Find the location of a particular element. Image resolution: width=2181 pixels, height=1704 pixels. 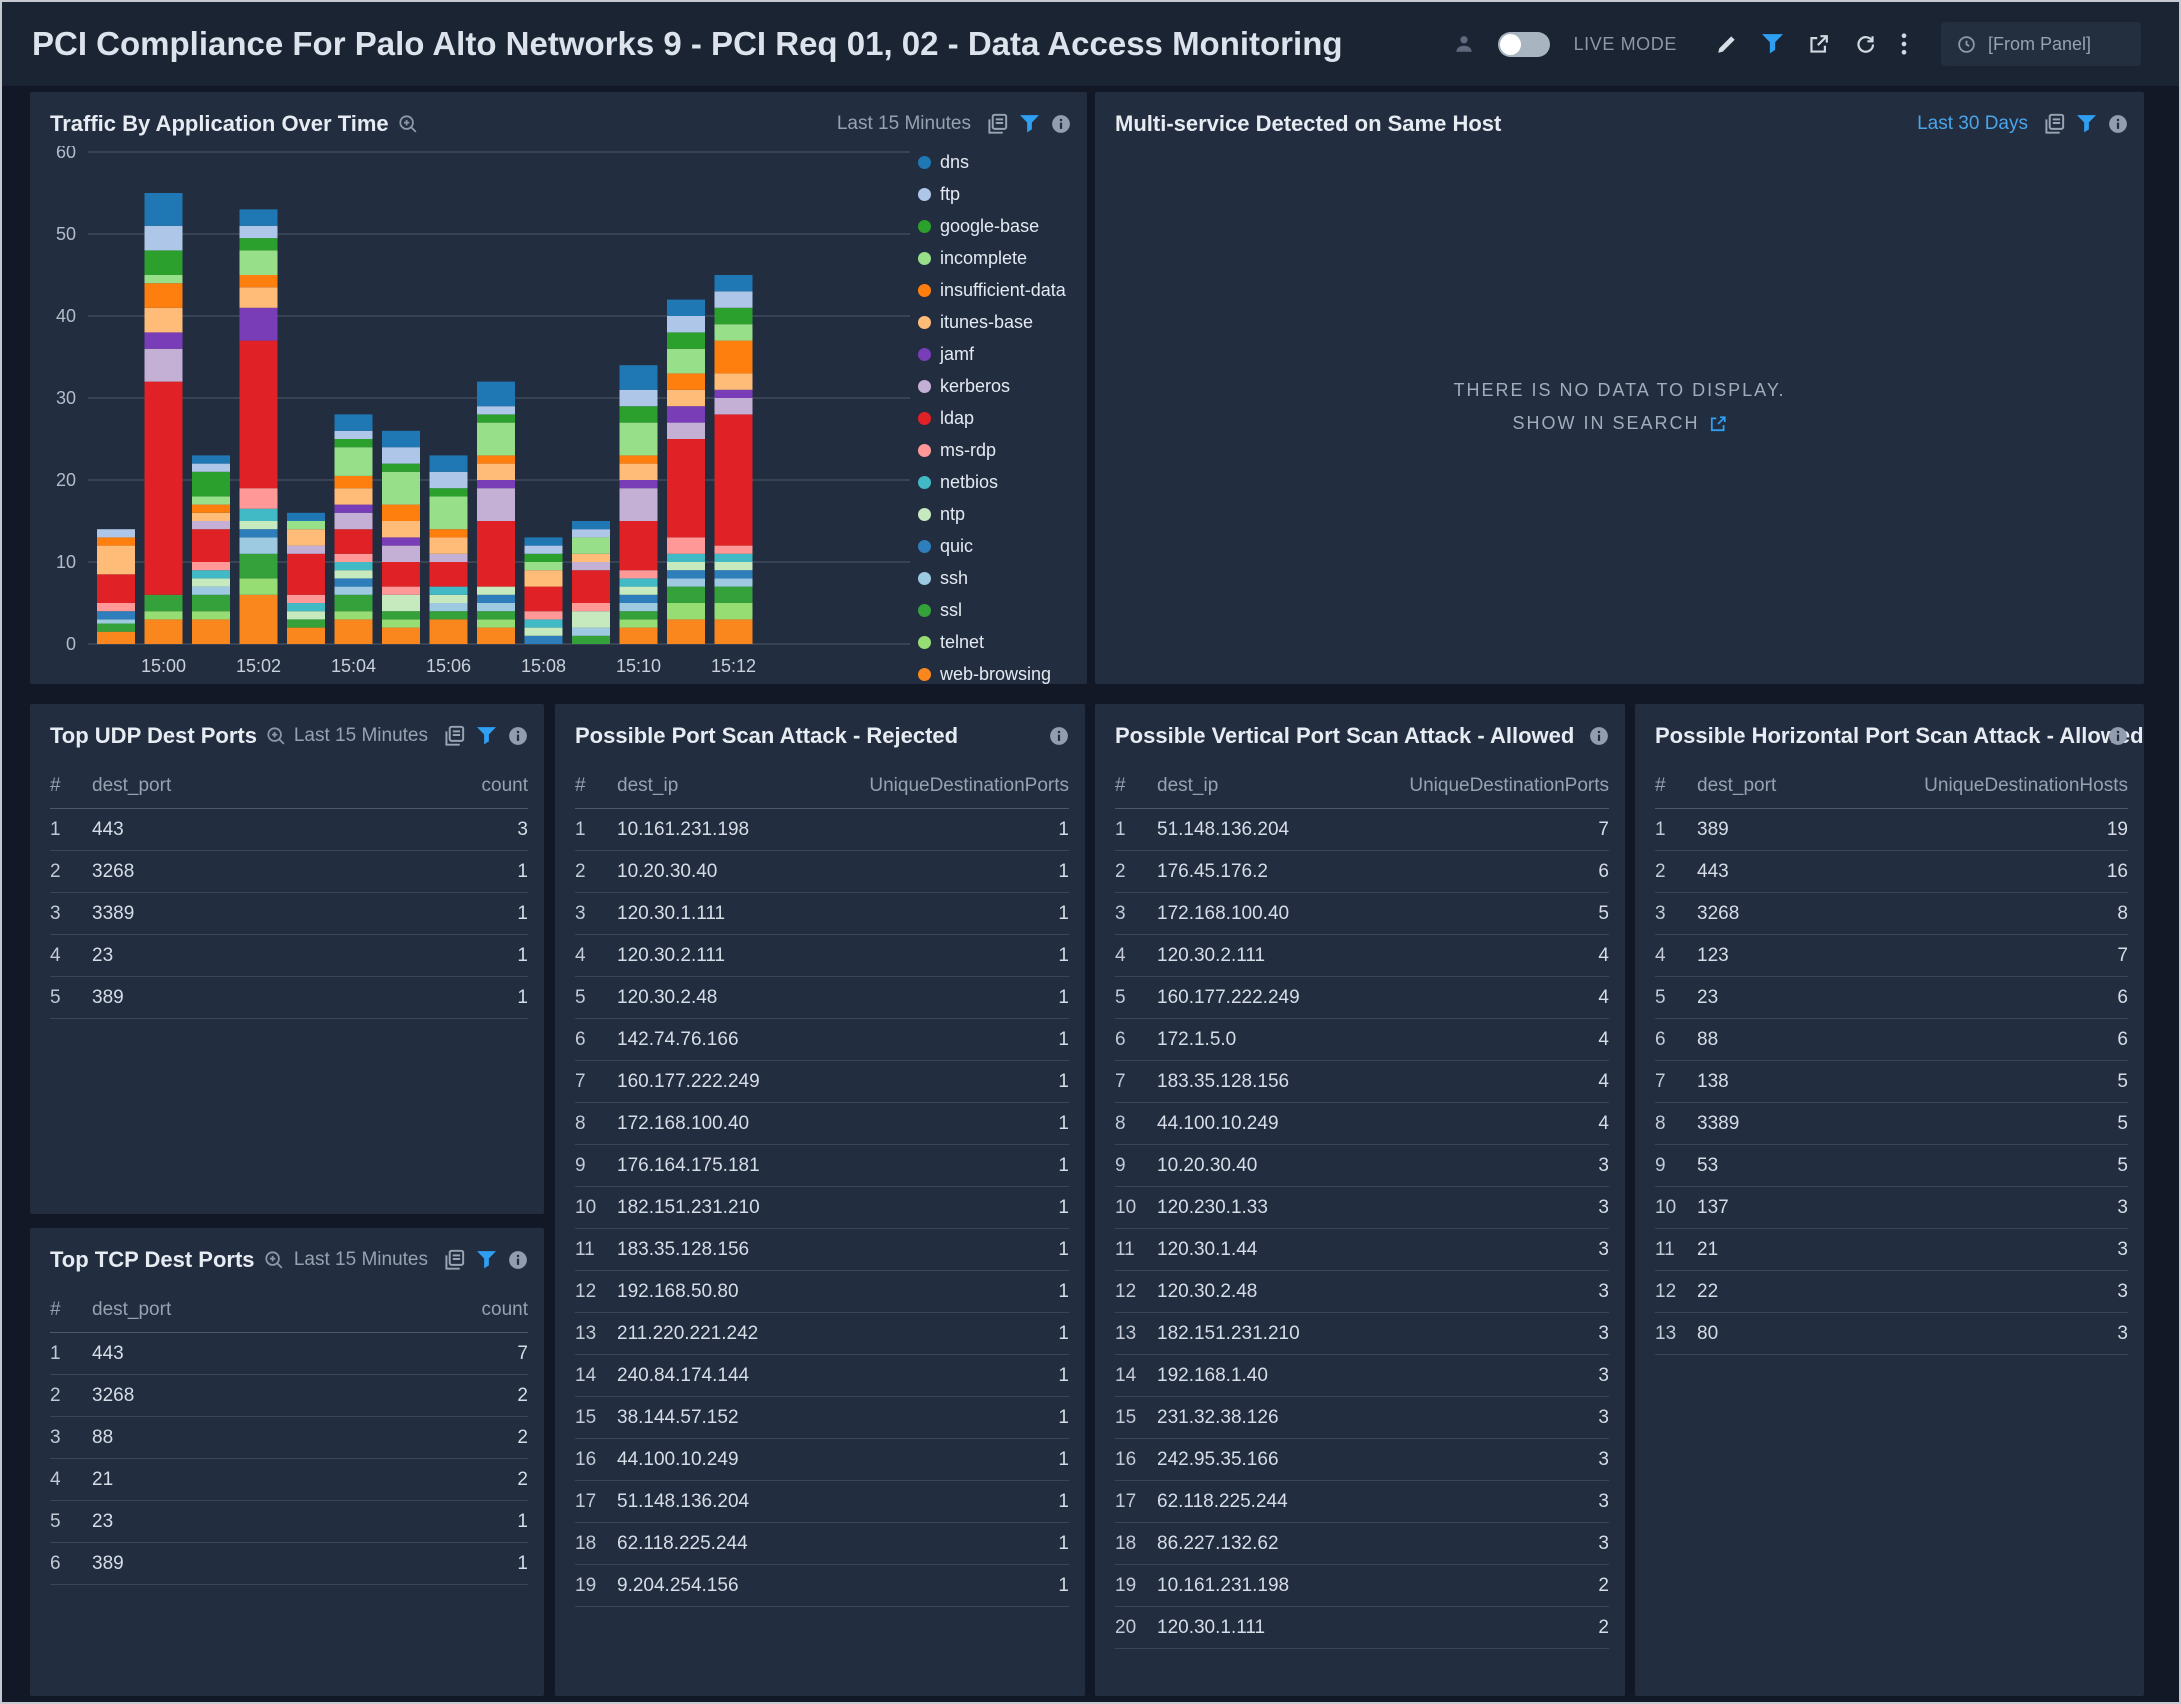

legend-item-ftp: ftp is located at coordinates (1002, 194).